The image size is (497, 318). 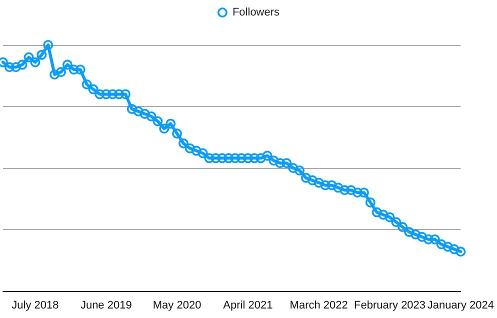 I want to click on legend-label: Followers, so click(x=256, y=12).